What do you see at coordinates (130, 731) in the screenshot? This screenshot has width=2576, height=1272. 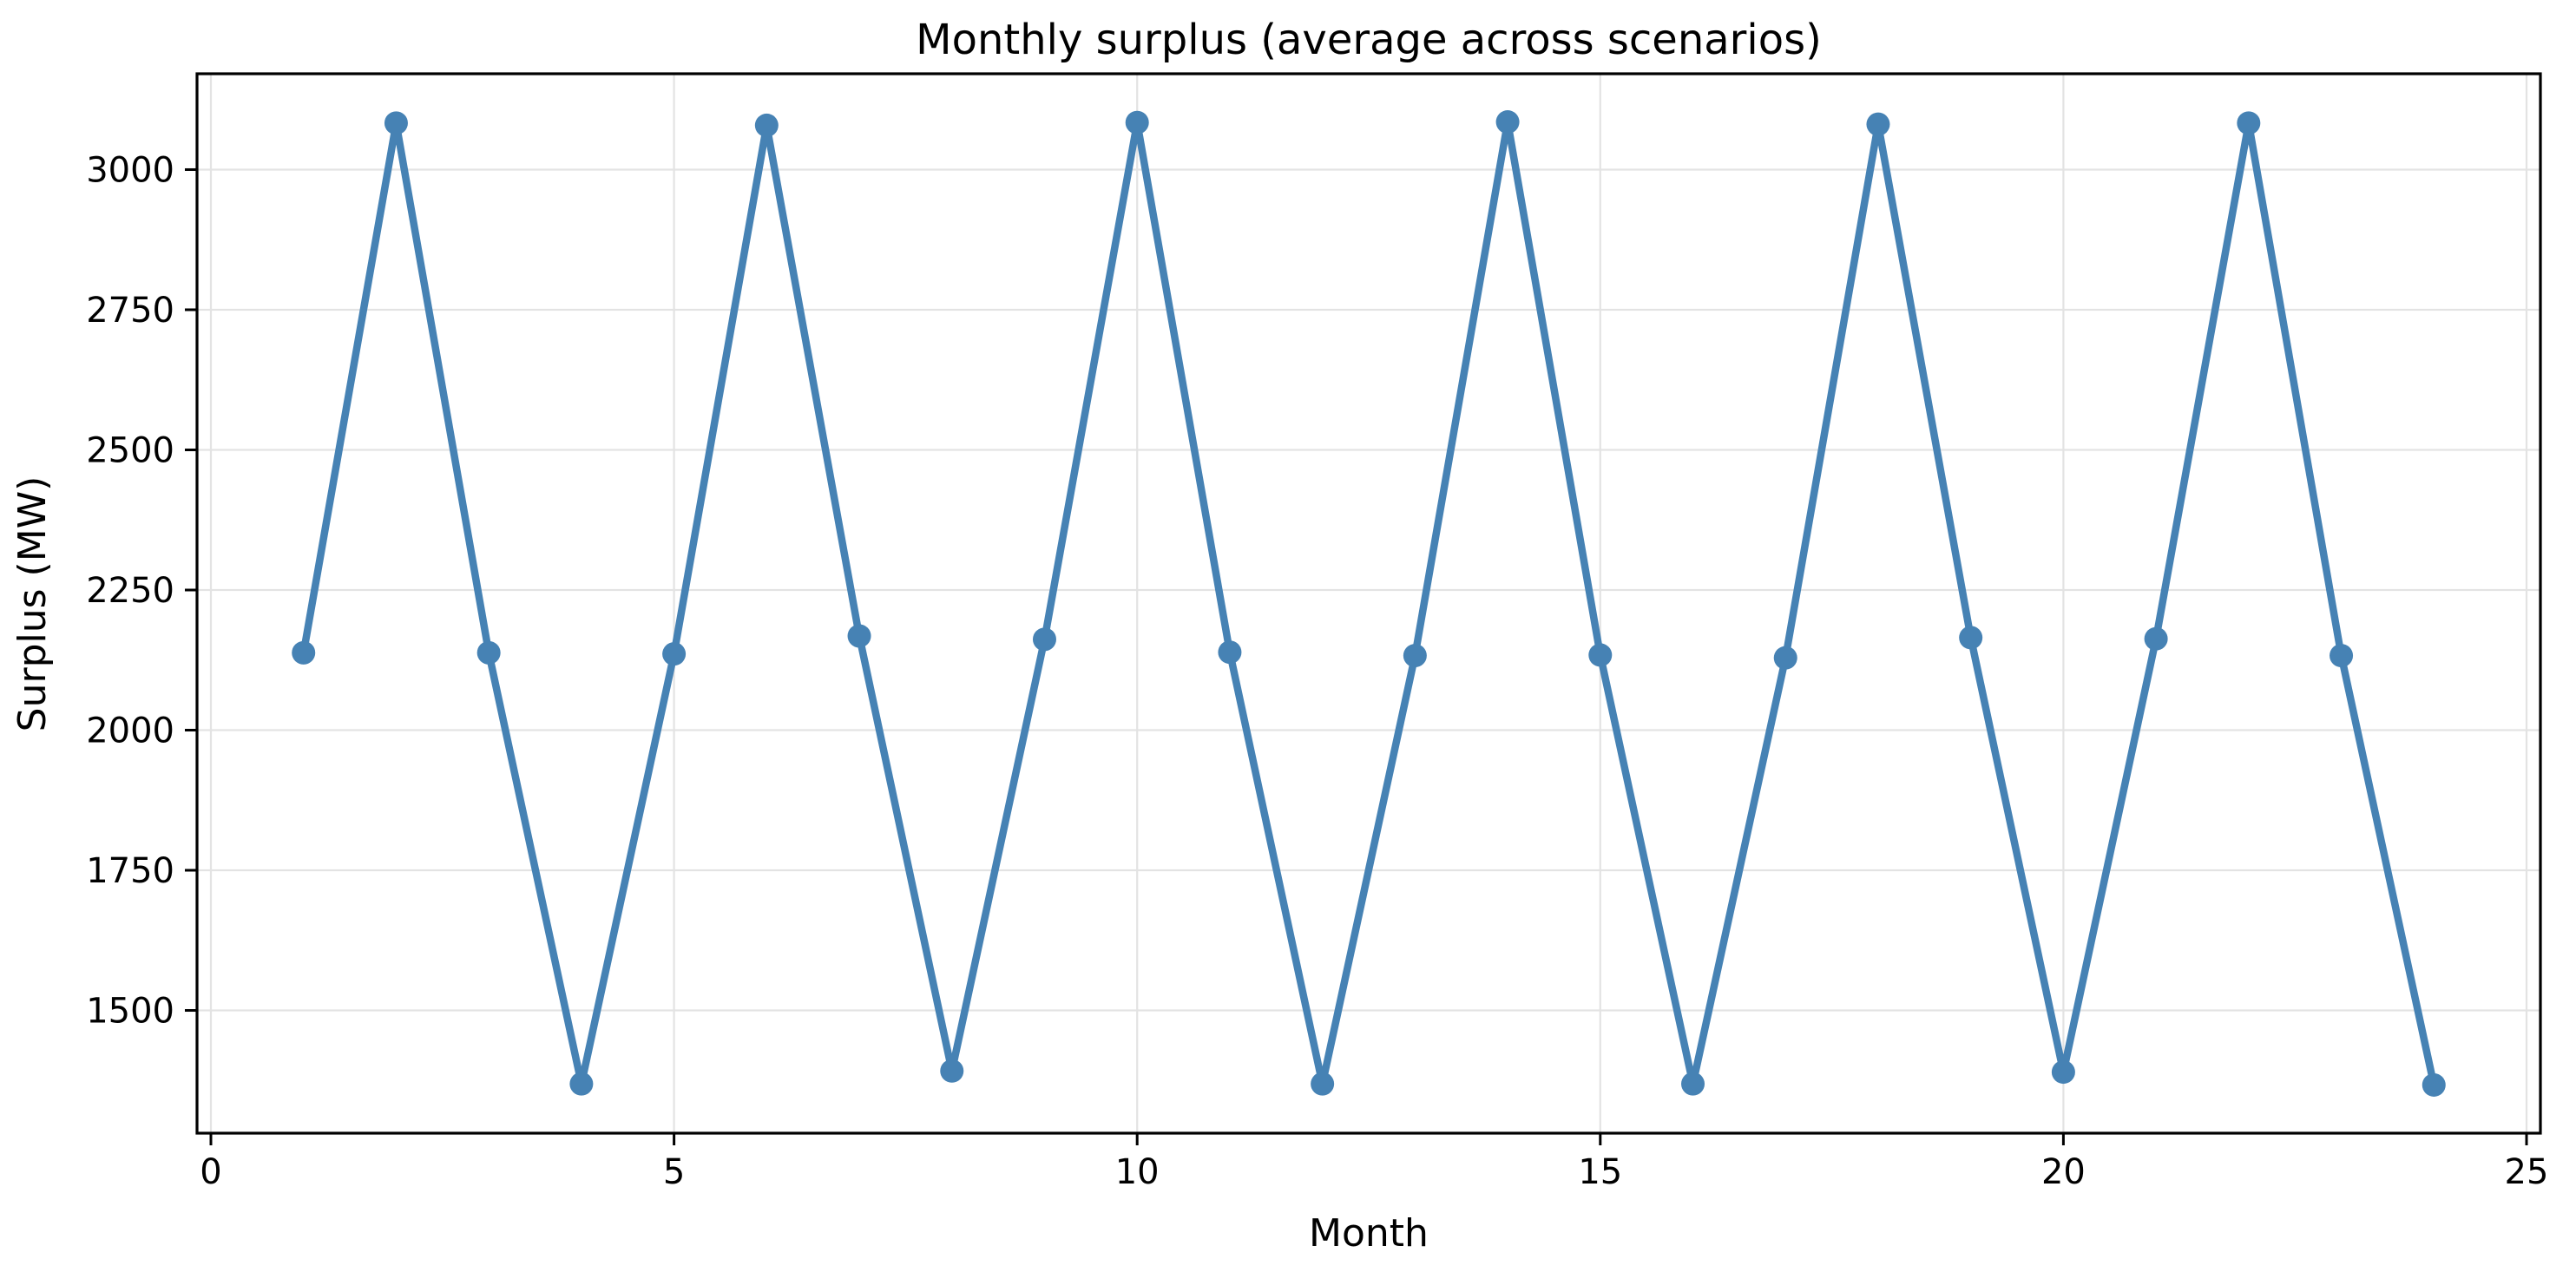 I see `y-tick-label: 2000` at bounding box center [130, 731].